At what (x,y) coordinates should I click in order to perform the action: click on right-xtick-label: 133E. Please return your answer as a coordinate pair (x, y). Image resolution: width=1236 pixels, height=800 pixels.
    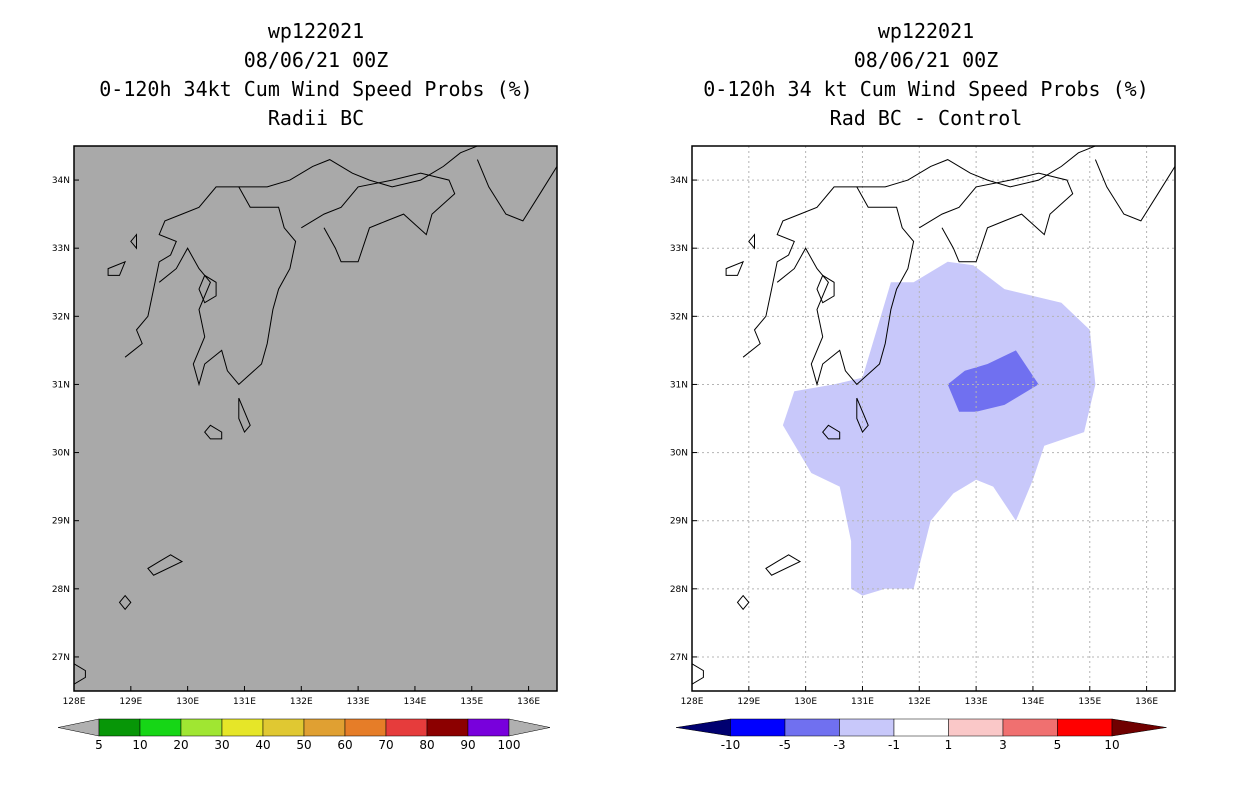
    Looking at the image, I should click on (976, 702).